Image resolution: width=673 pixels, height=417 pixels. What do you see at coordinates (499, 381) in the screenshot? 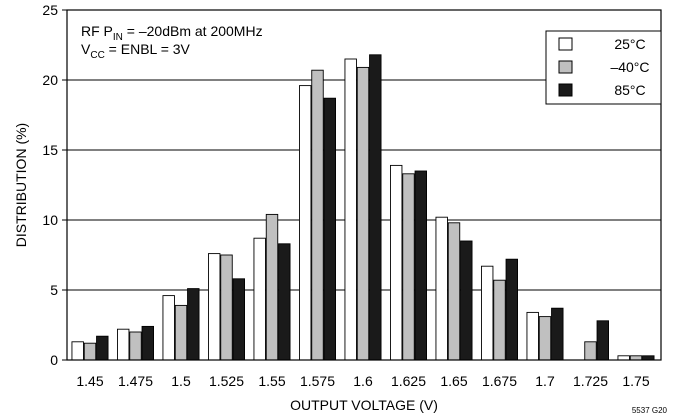
I see `x-tick-label-1-675: 1.675` at bounding box center [499, 381].